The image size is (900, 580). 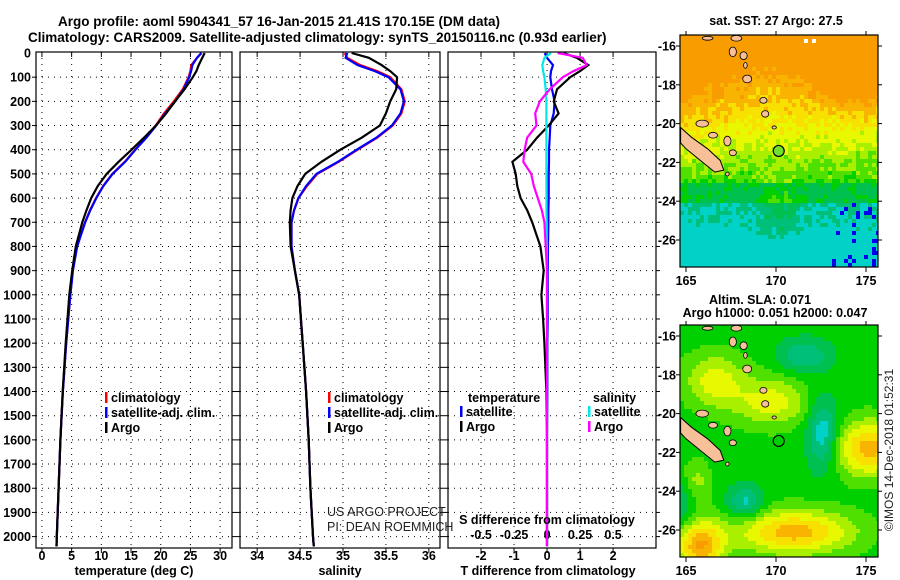 I want to click on y-tick-label: 1200, so click(x=17, y=344).